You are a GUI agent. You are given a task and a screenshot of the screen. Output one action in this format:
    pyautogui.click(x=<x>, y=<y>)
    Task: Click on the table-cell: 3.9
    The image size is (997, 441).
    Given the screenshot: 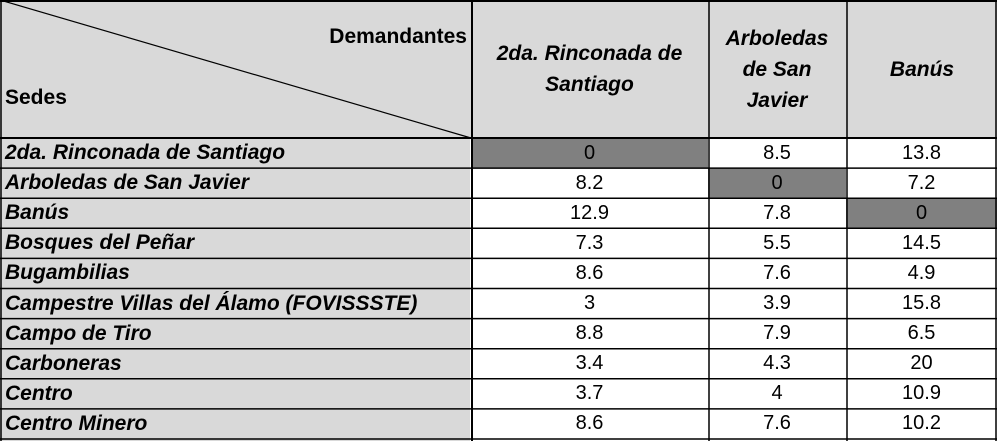 What is the action you would take?
    pyautogui.click(x=777, y=303)
    